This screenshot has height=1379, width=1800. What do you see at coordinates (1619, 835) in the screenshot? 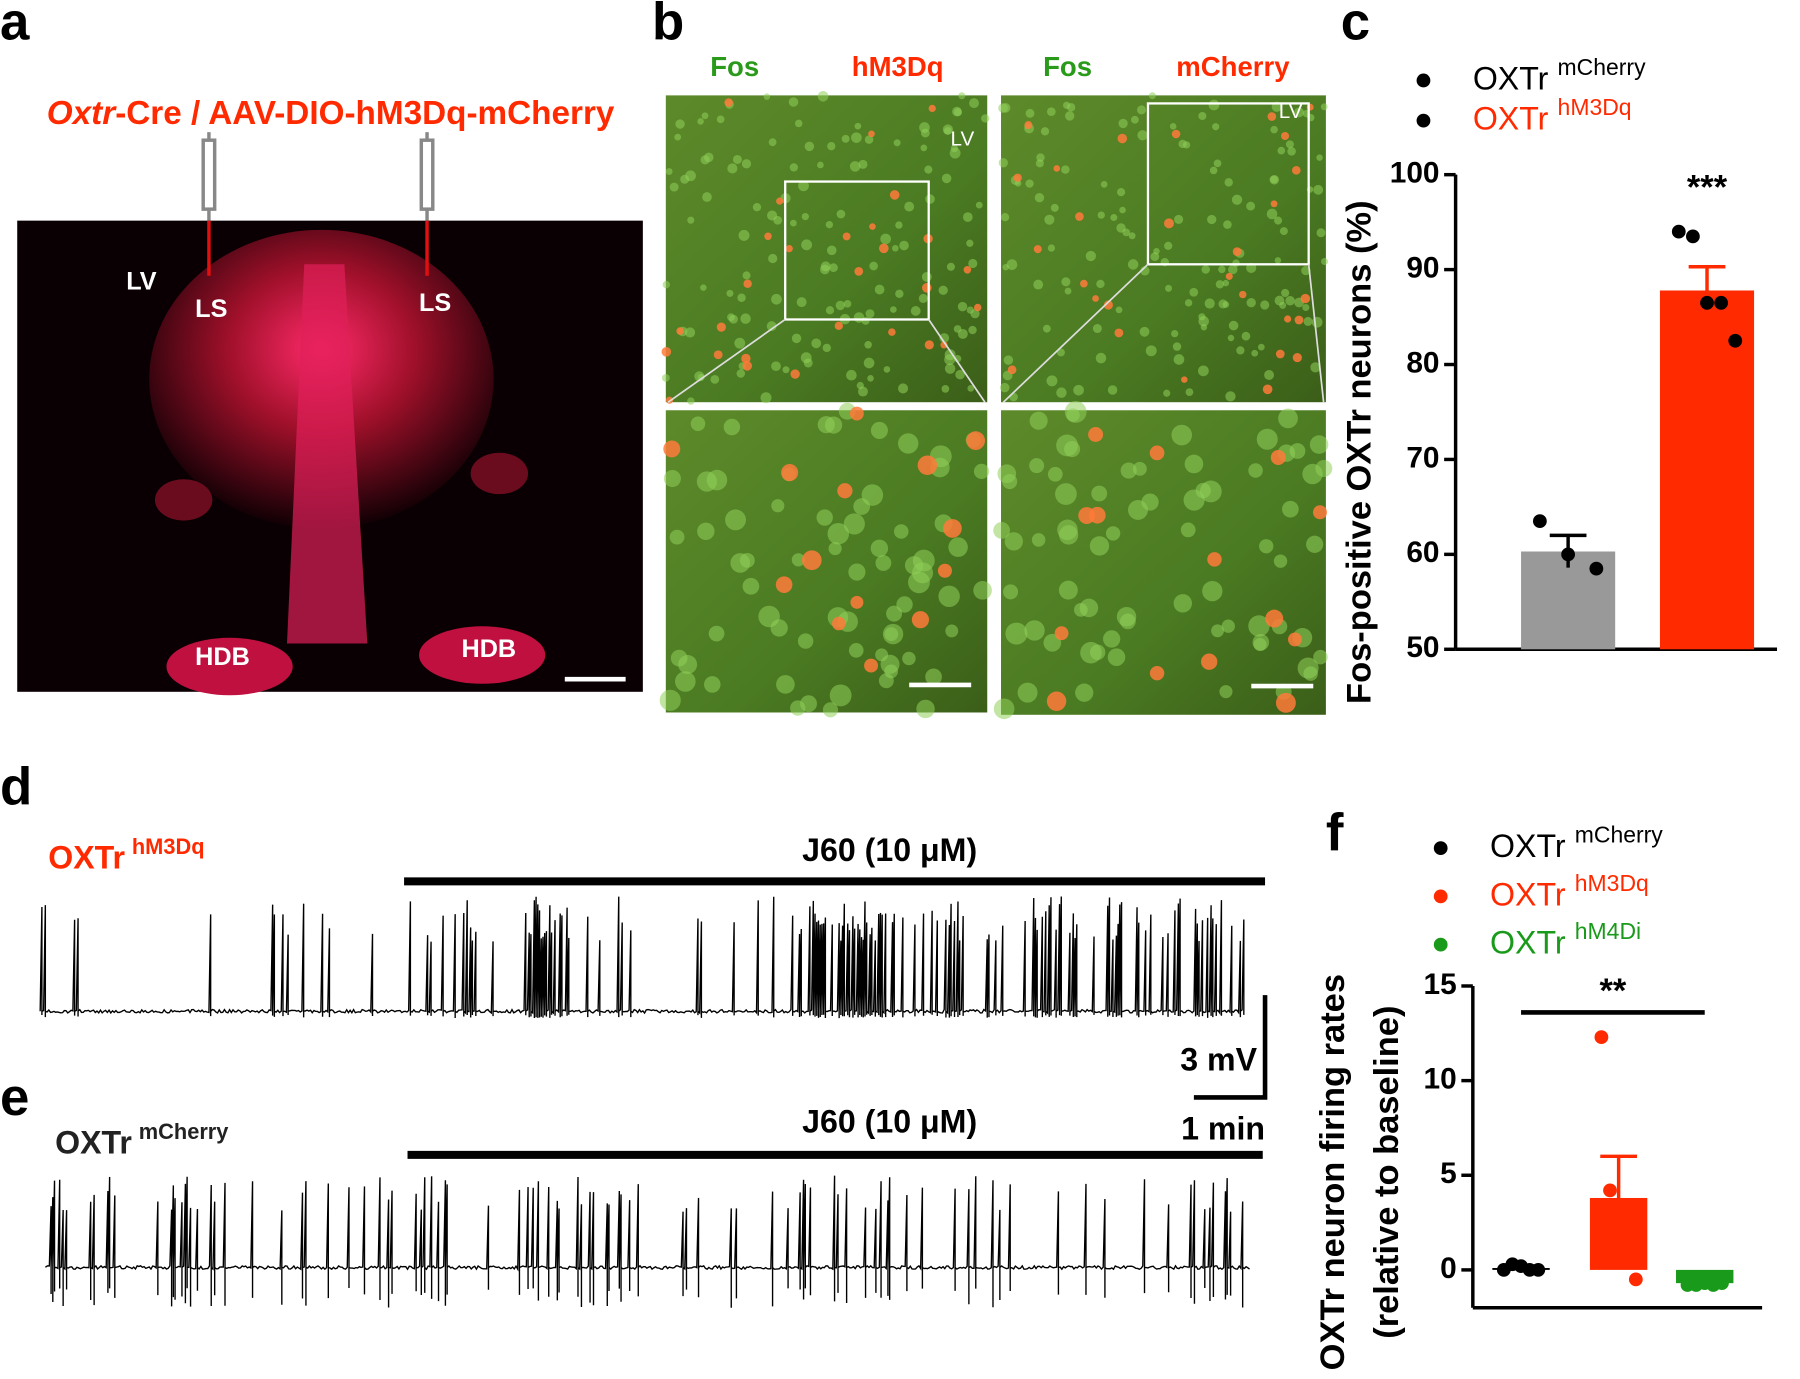
I see `legend-sup: mCherry` at bounding box center [1619, 835].